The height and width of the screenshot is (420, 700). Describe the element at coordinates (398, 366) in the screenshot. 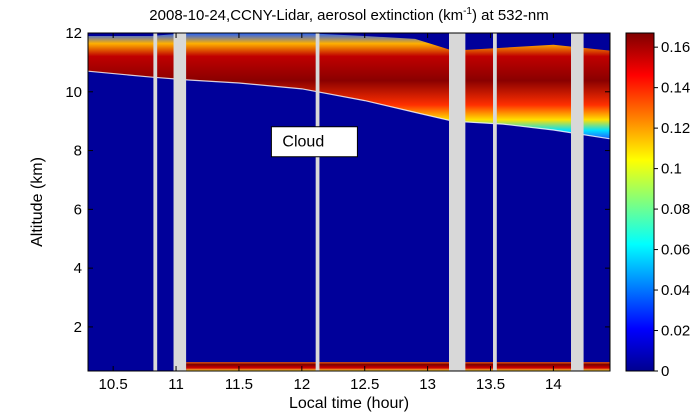

I see `boundary-layer` at that location.